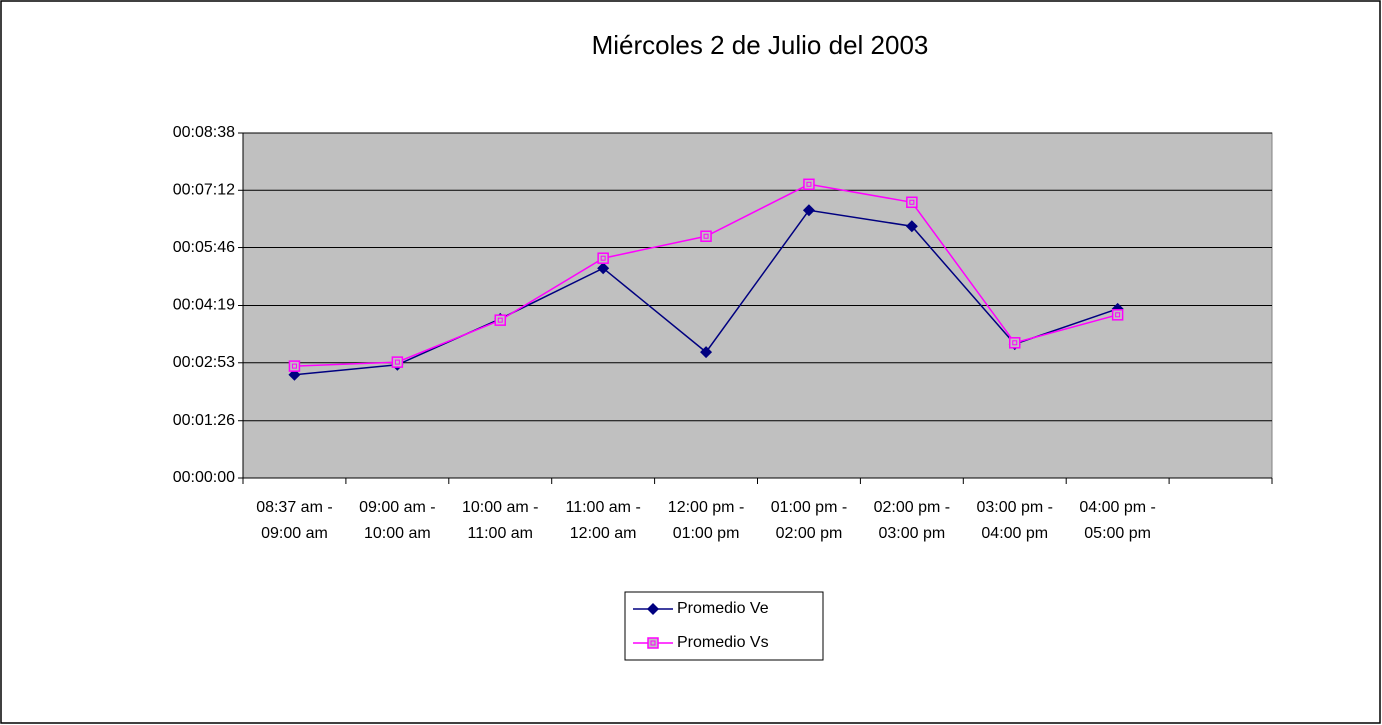  Describe the element at coordinates (397, 520) in the screenshot. I see `x-tick-label: 09:00 am - 10:00 am` at that location.